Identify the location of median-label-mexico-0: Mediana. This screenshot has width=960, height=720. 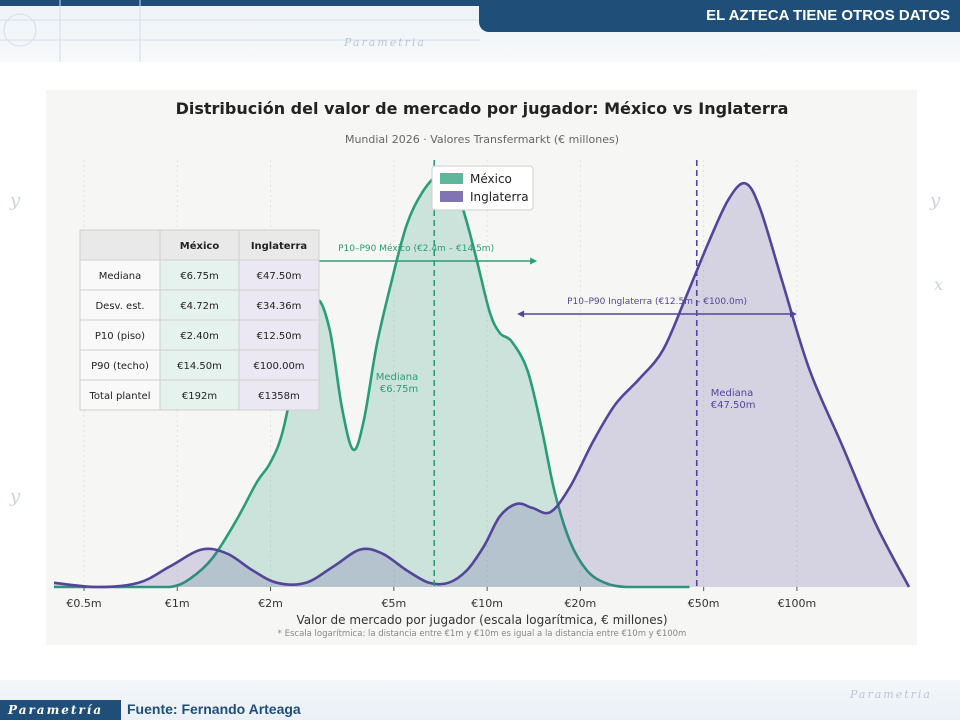
(397, 377).